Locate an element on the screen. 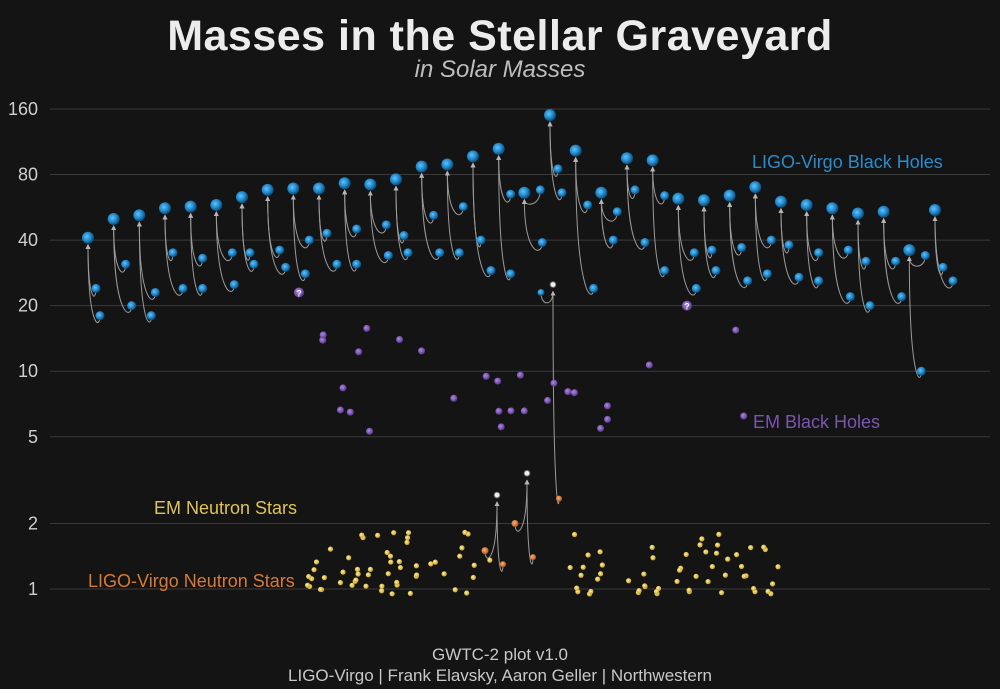  legend-em-black-holes: EM Black Holes is located at coordinates (817, 422).